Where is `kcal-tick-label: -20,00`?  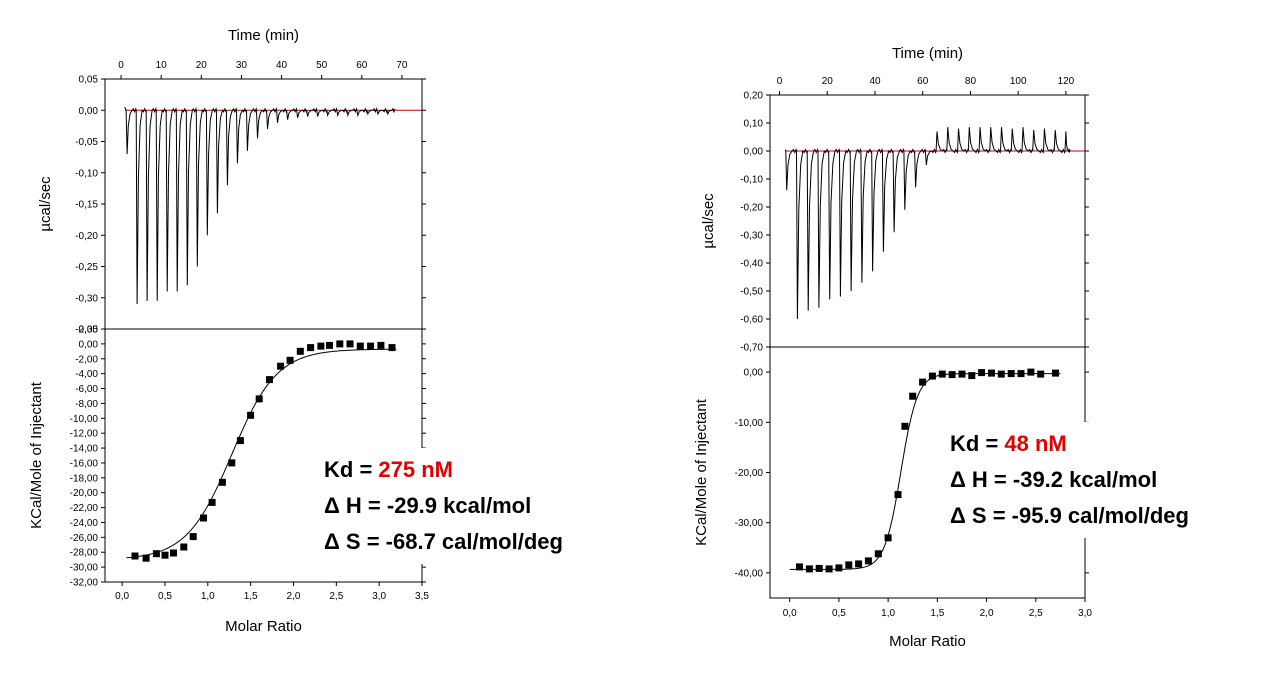
kcal-tick-label: -20,00 is located at coordinates (749, 473).